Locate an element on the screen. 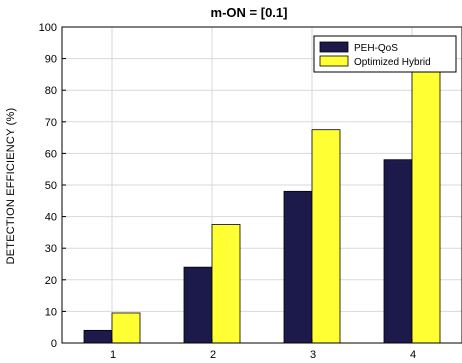 Image resolution: width=462 pixels, height=363 pixels. y-tick-label: 40 is located at coordinates (51, 218).